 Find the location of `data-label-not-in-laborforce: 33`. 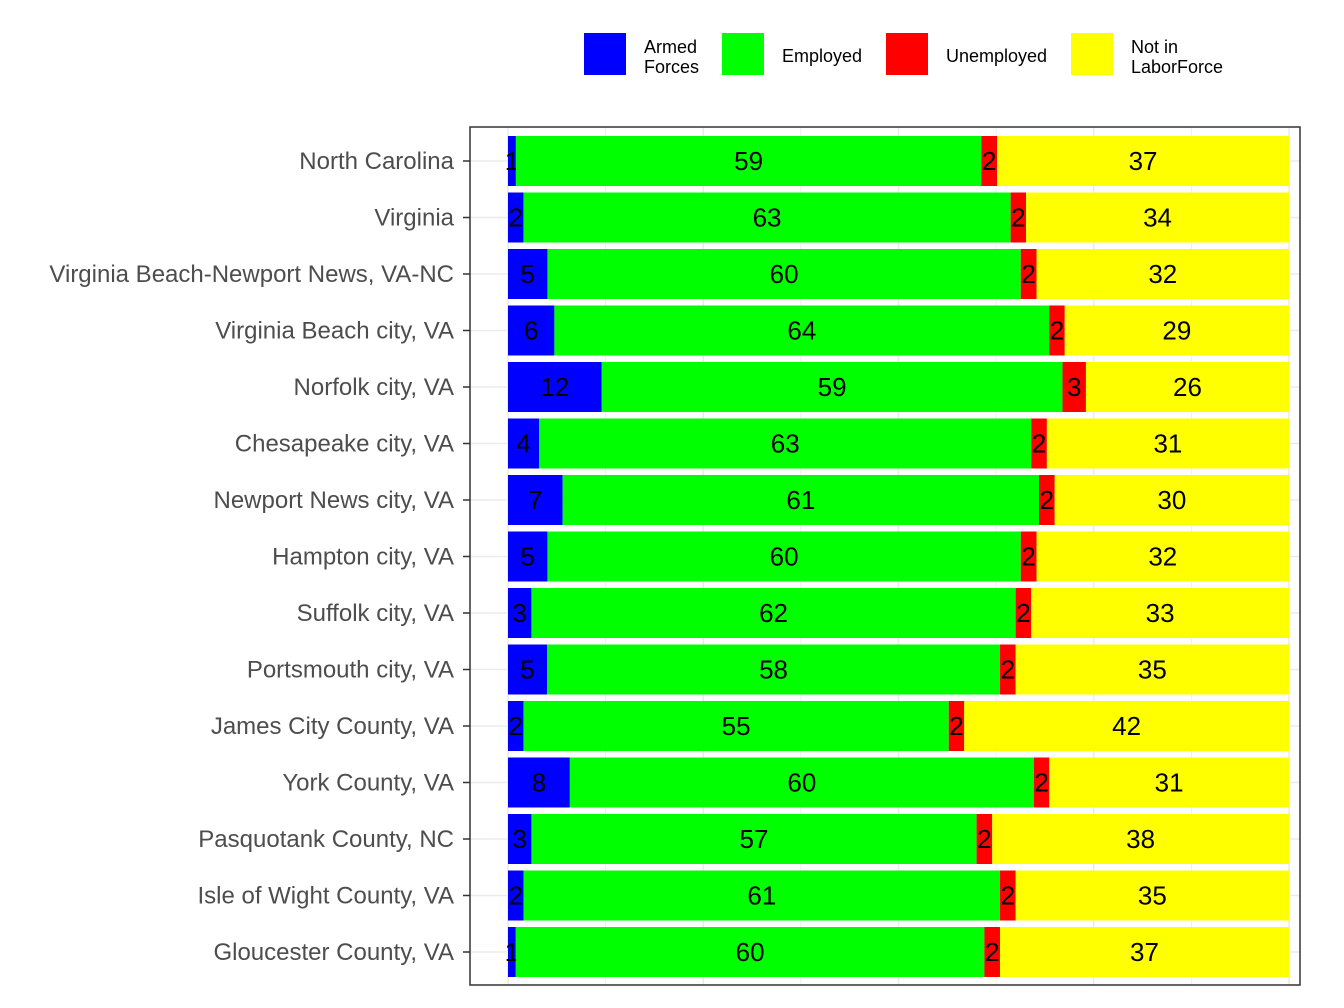

data-label-not-in-laborforce: 33 is located at coordinates (1160, 613).